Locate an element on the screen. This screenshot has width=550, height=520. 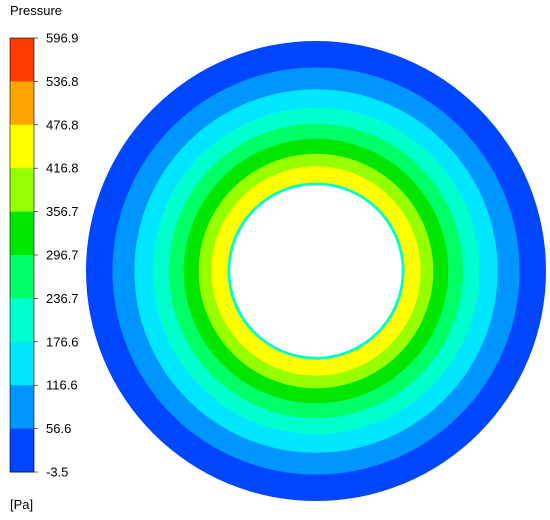
chart-title: Pressure is located at coordinates (36, 10).